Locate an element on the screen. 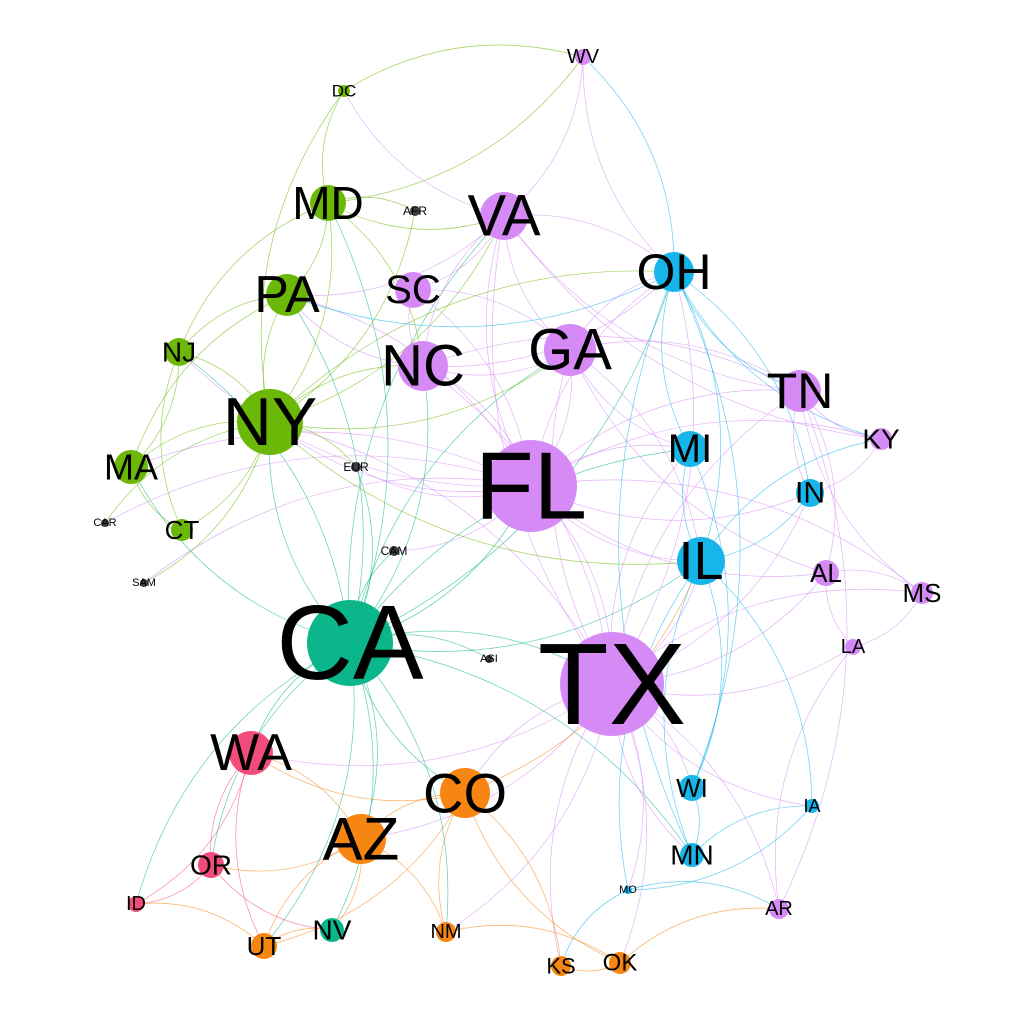 The height and width of the screenshot is (1024, 1024). node-CAM is located at coordinates (394, 551).